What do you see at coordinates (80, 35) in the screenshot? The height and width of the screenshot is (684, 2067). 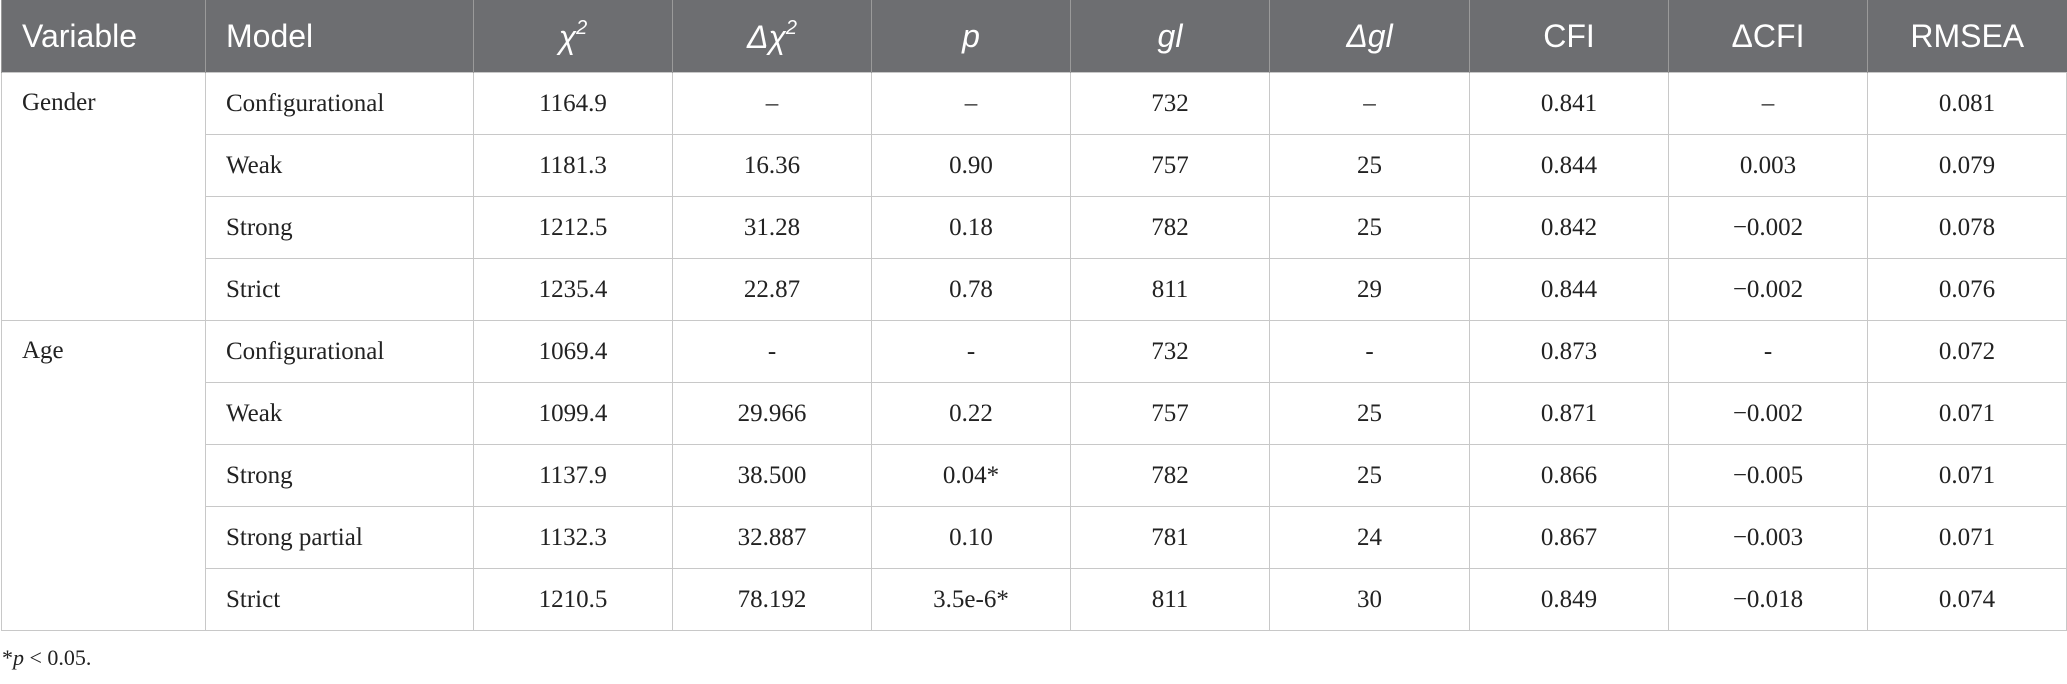 I see `header-text: Variable` at bounding box center [80, 35].